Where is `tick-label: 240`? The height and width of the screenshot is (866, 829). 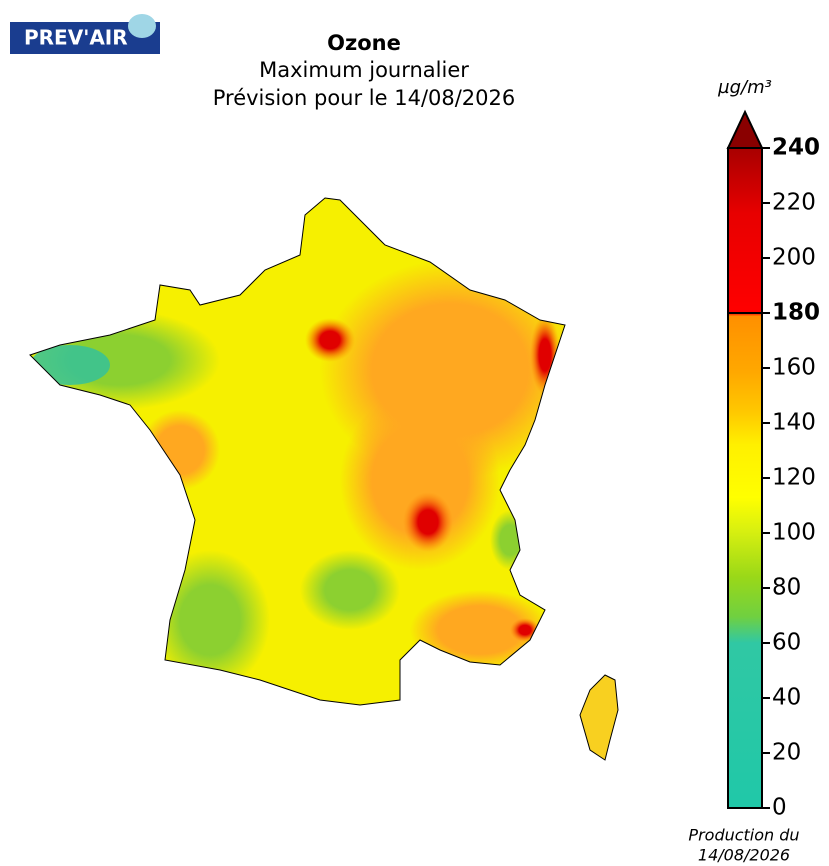
tick-label: 240 is located at coordinates (796, 148).